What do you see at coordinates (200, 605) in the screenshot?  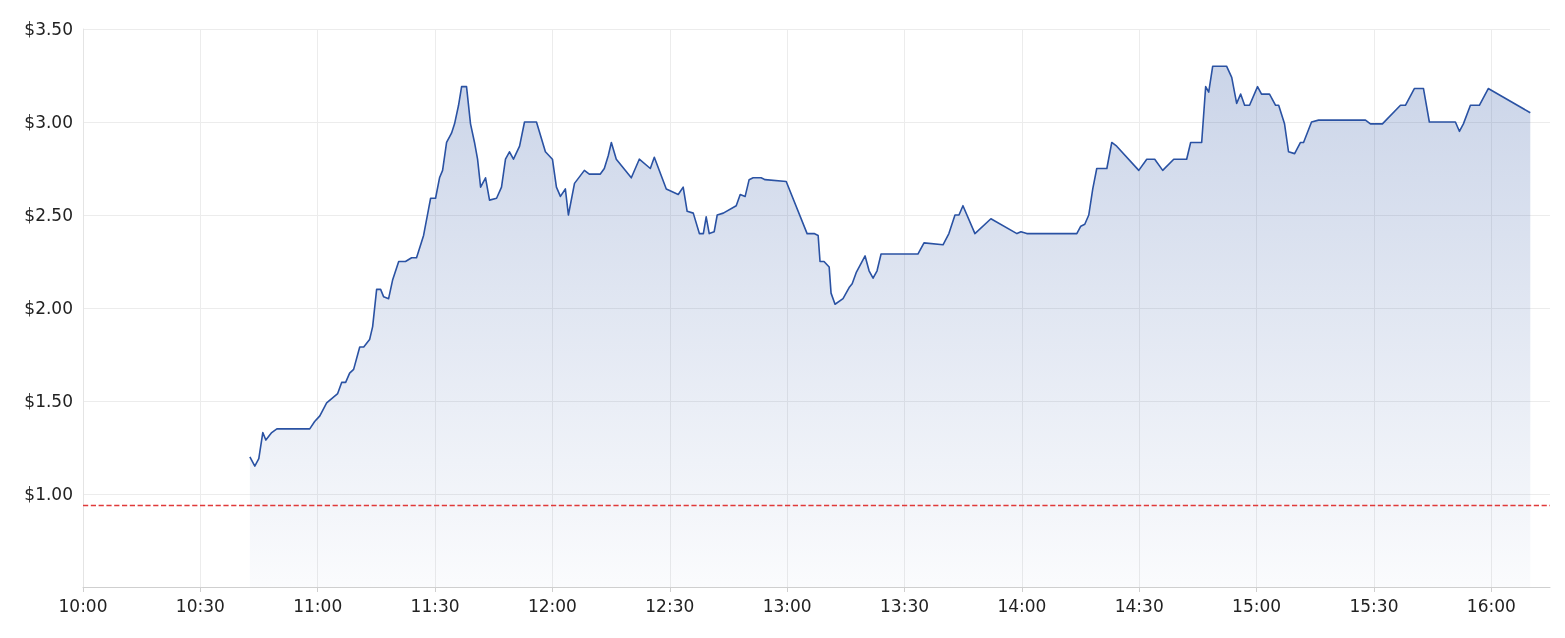 I see `x-tick-label: 10:30` at bounding box center [200, 605].